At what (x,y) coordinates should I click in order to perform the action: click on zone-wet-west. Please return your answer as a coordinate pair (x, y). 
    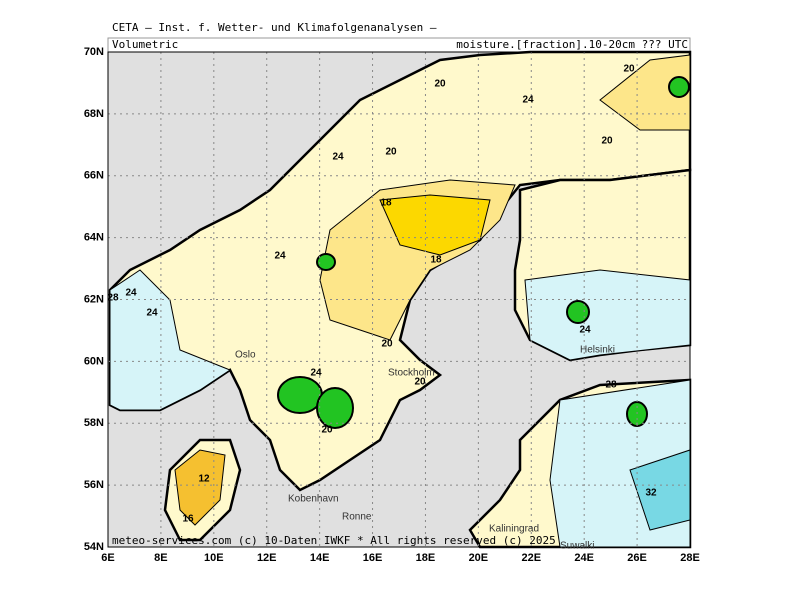
    Looking at the image, I should click on (170, 340).